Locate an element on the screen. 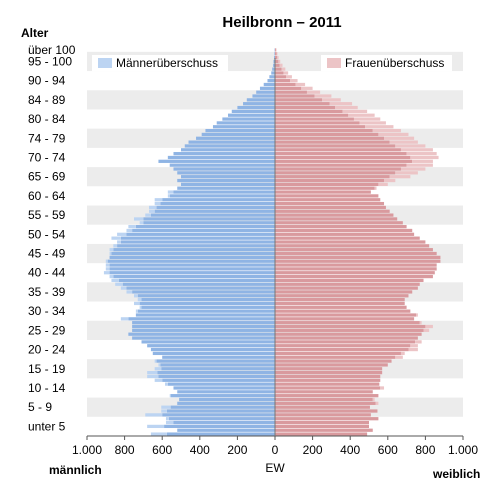  age-group-label: 65 - 69 is located at coordinates (47, 177).